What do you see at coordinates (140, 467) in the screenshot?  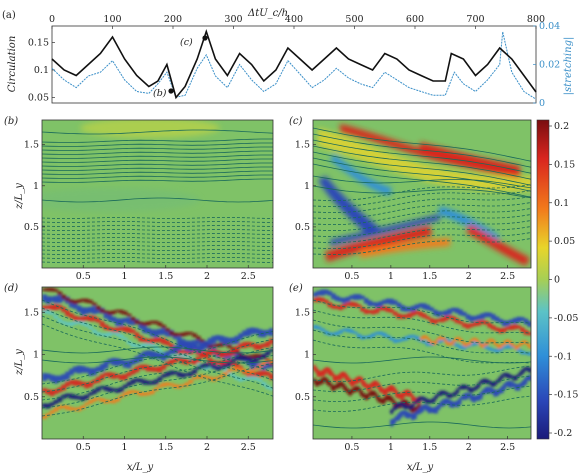 I see `x-axis-label-left: x/L_y` at bounding box center [140, 467].